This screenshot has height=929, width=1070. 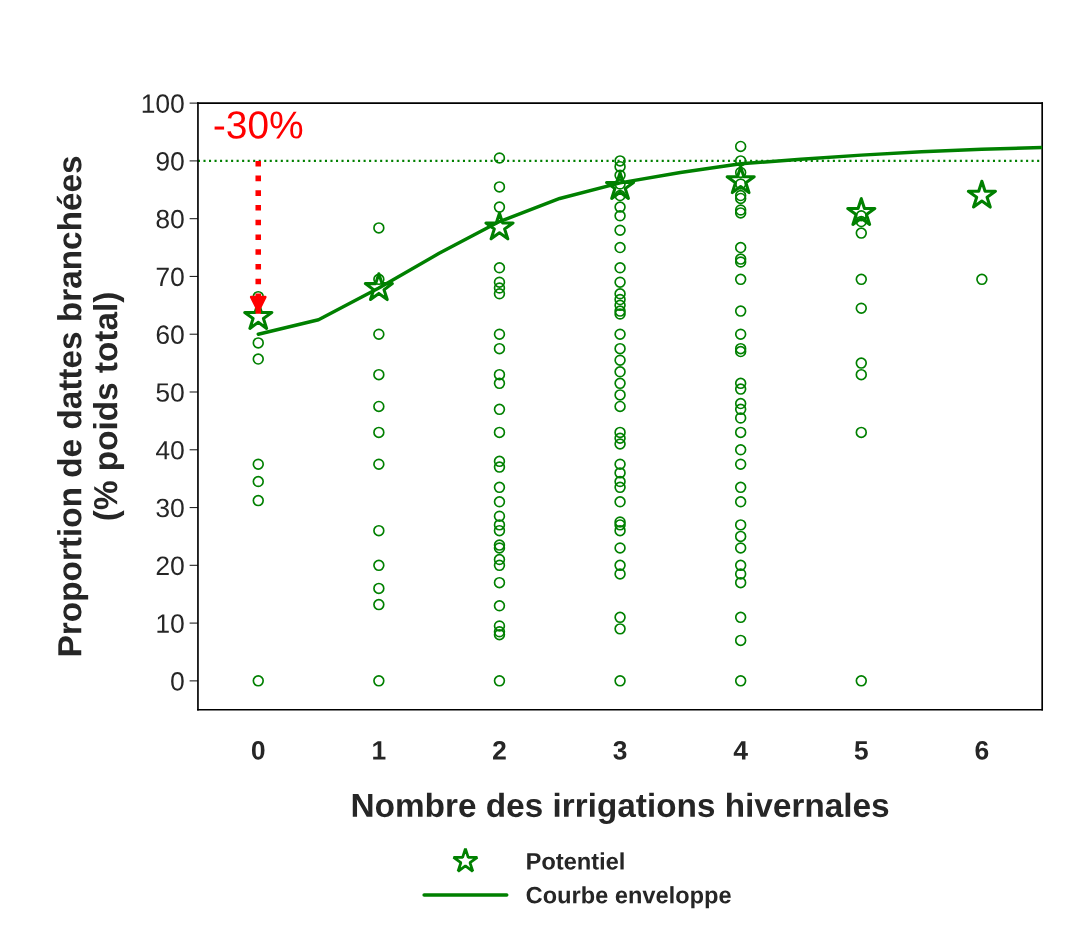 I want to click on x-tick-label: 2, so click(x=499, y=750).